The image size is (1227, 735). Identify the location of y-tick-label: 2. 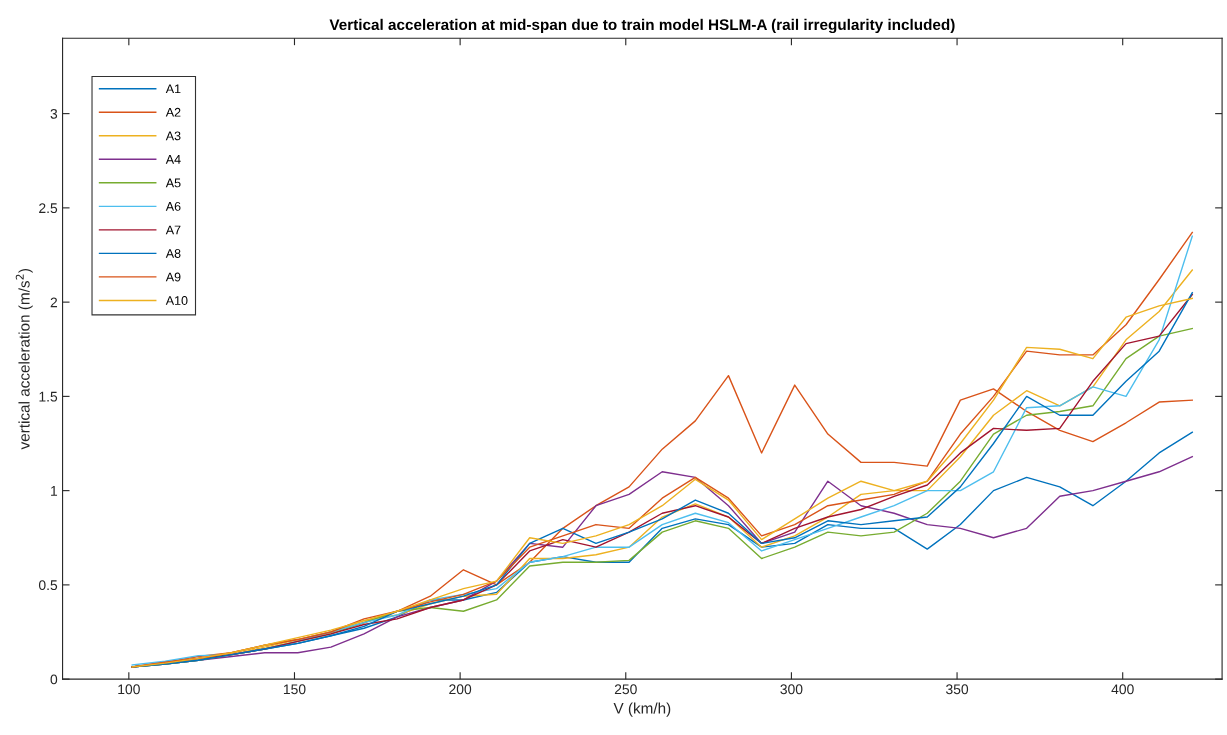
(54, 302).